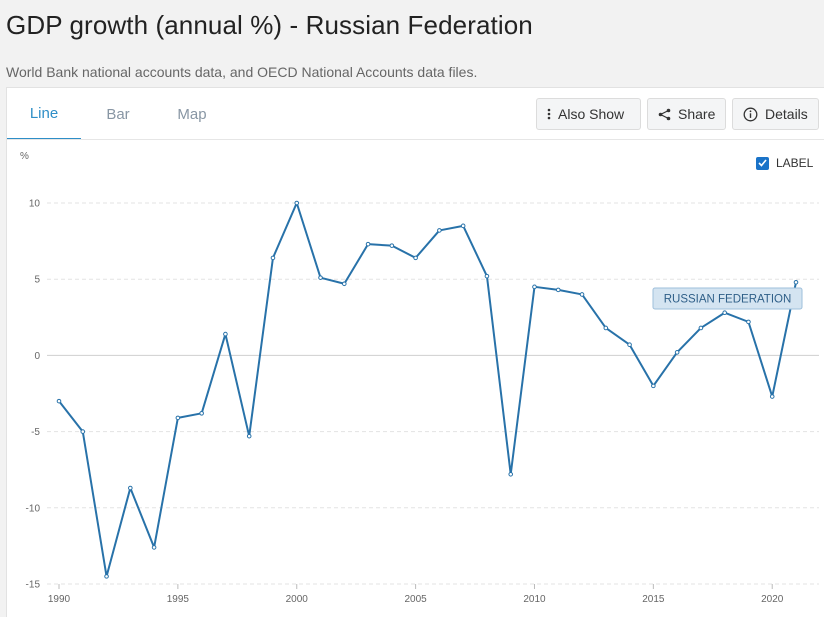 Image resolution: width=824 pixels, height=617 pixels. I want to click on also-show-button: Also Show, so click(588, 114).